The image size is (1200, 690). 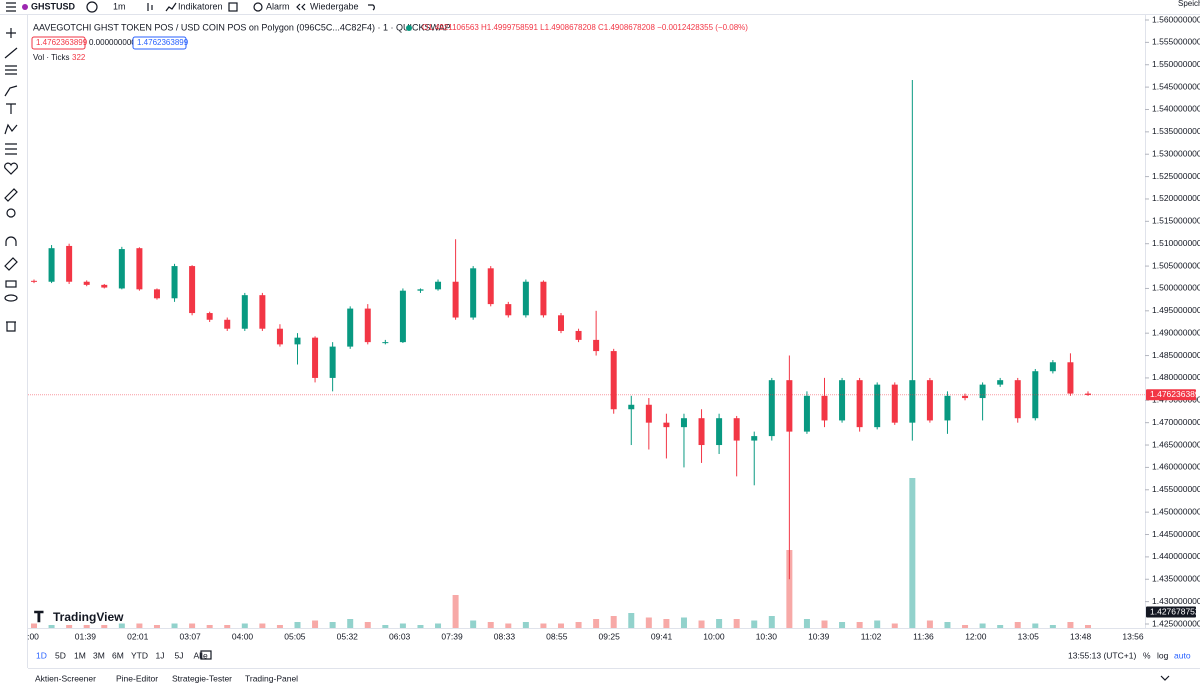 What do you see at coordinates (92, 7) in the screenshot?
I see `compare-button` at bounding box center [92, 7].